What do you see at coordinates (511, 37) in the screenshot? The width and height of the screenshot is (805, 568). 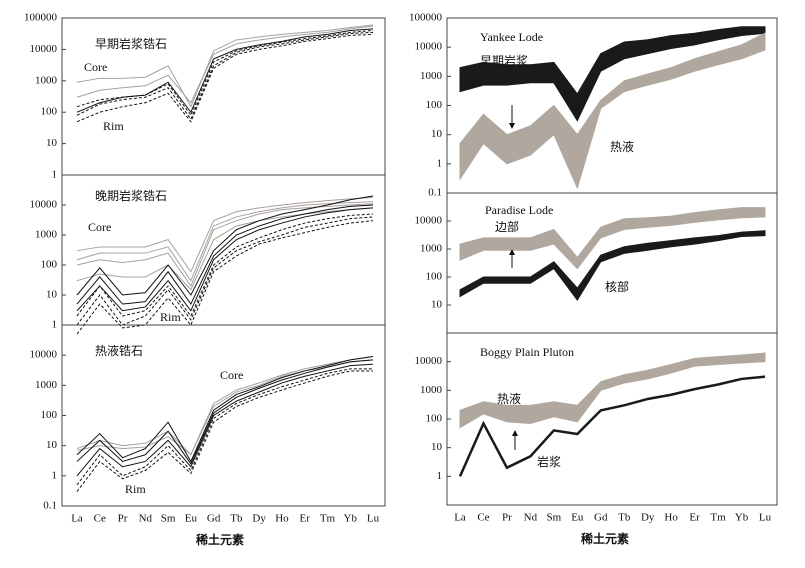 I see `panel-title: Yankee Lode` at bounding box center [511, 37].